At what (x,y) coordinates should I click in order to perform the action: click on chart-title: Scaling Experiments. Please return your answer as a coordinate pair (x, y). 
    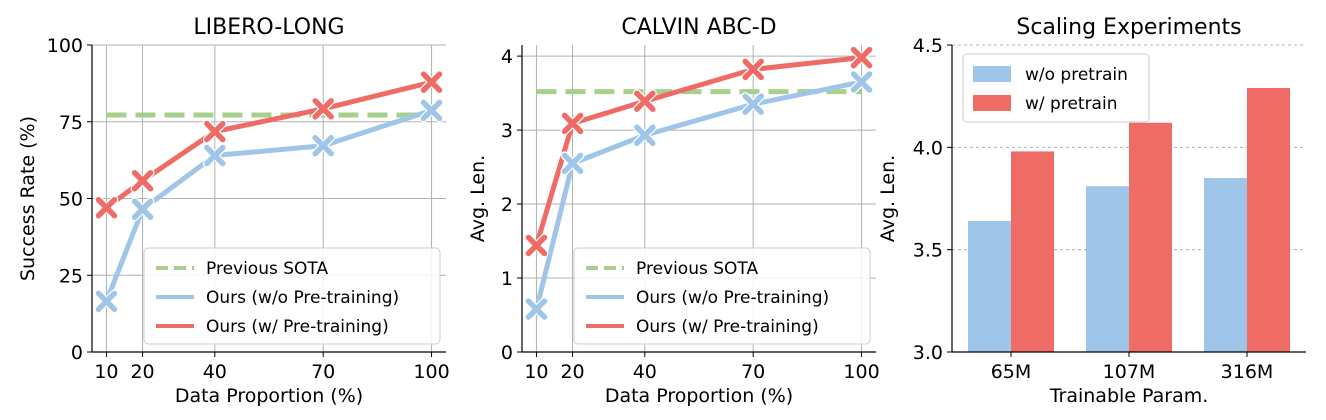
    Looking at the image, I should click on (1128, 27).